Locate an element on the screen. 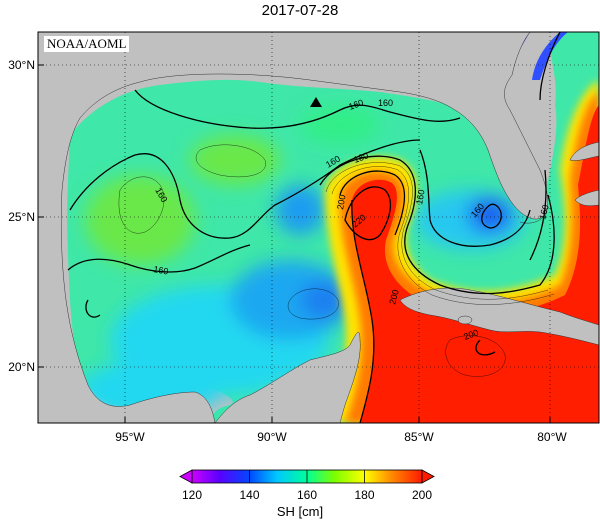 This screenshot has height=524, width=600. colorbar-tick-label: 200 is located at coordinates (422, 495).